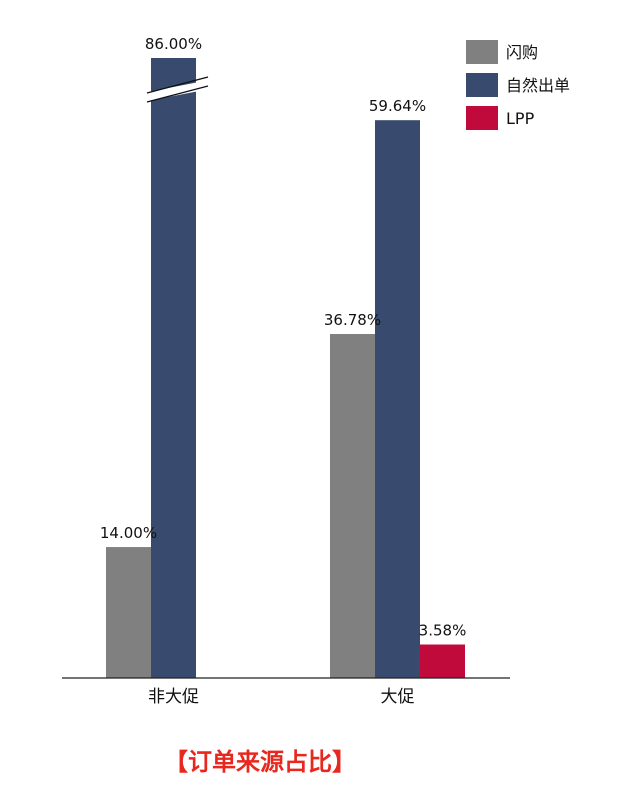 This screenshot has width=617, height=792. What do you see at coordinates (520, 118) in the screenshot?
I see `legend-label-3: LPP` at bounding box center [520, 118].